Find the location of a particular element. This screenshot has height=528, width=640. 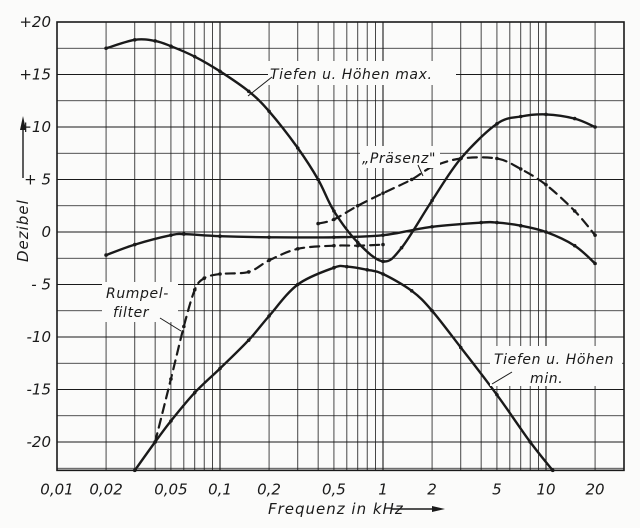

y-tick-label: +10 is located at coordinates (35, 127).